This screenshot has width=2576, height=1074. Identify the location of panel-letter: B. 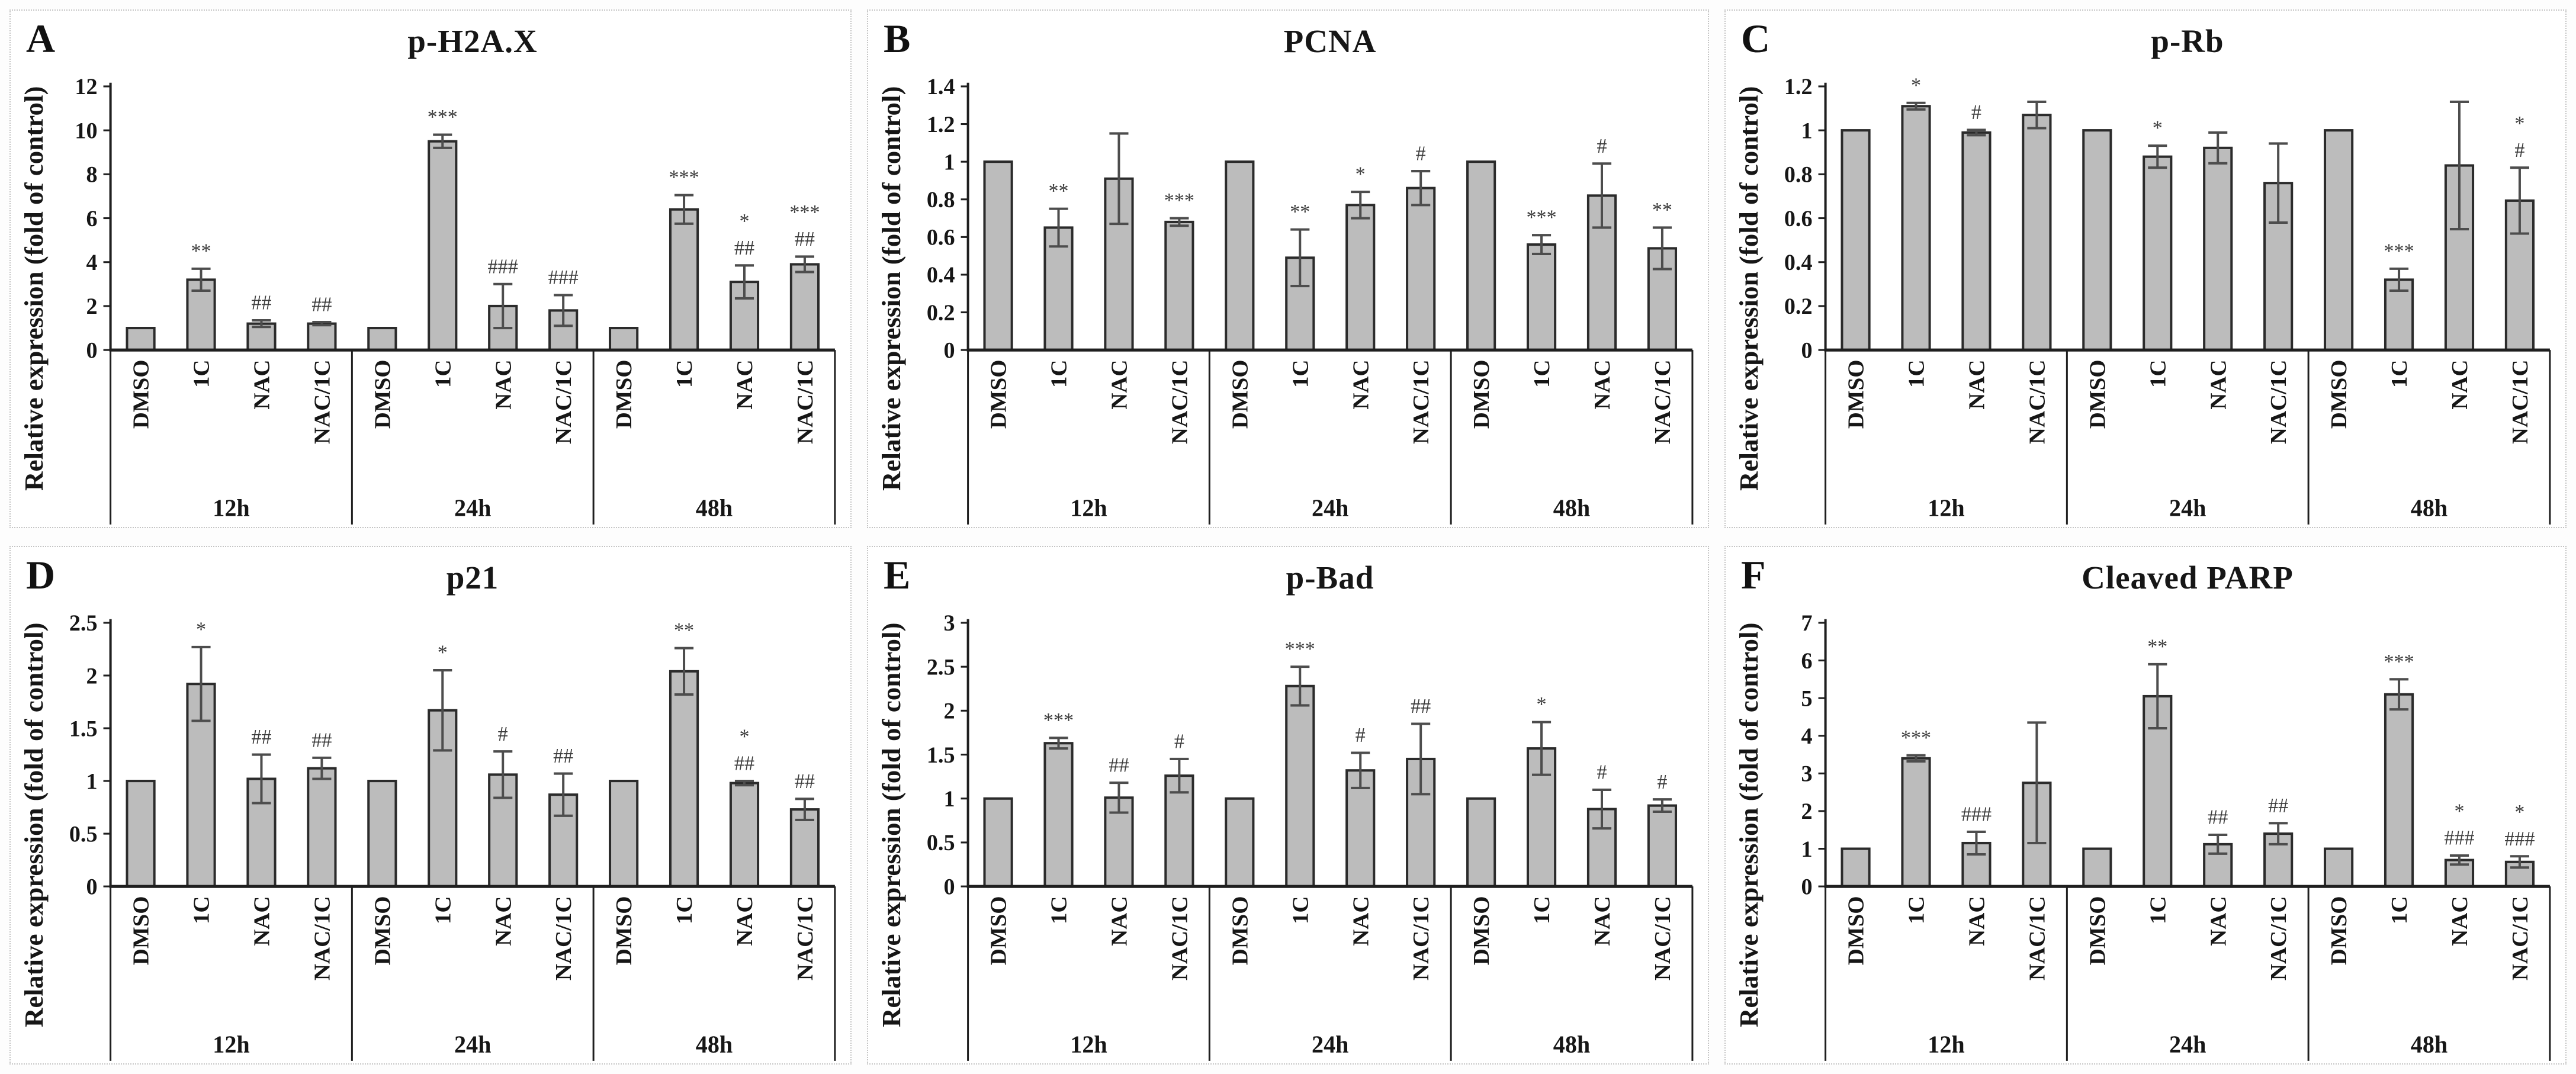
(898, 38).